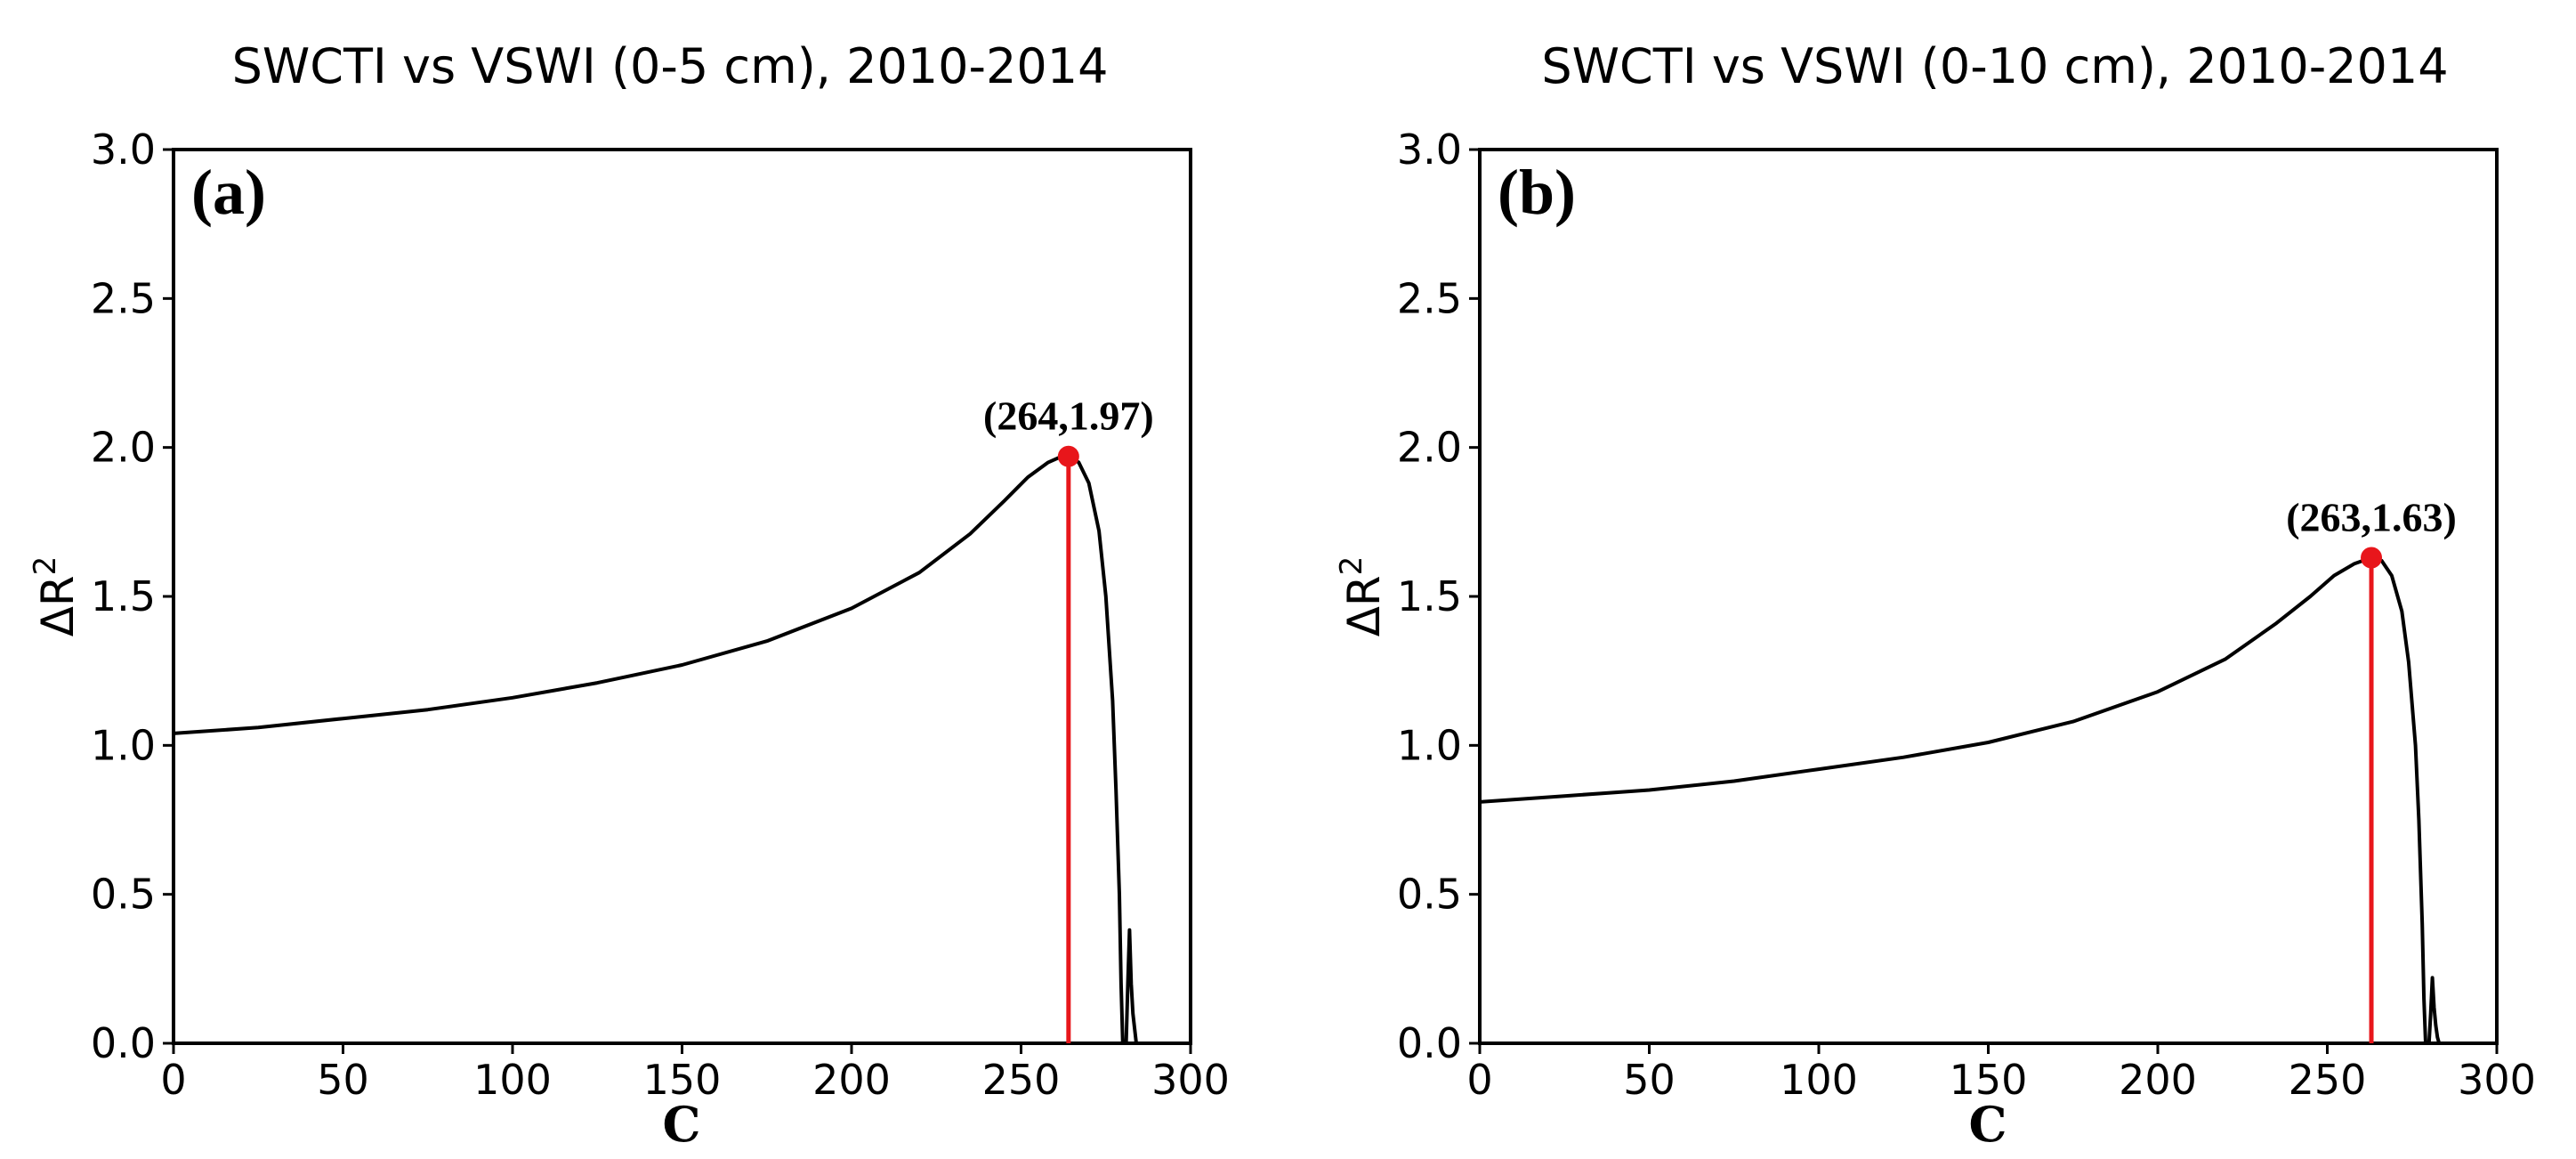 This screenshot has width=2576, height=1159. Describe the element at coordinates (1537, 192) in the screenshot. I see `panel-label: (b)` at that location.